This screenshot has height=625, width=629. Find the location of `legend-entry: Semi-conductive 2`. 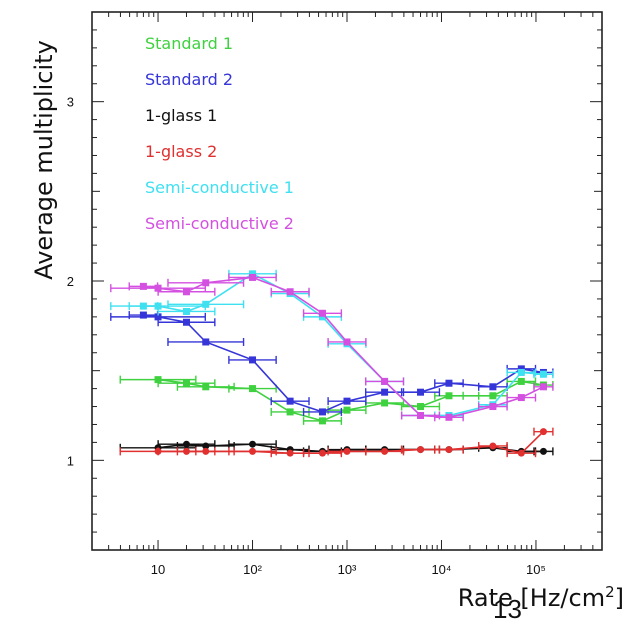

legend-entry: Semi-conductive 2 is located at coordinates (219, 223).